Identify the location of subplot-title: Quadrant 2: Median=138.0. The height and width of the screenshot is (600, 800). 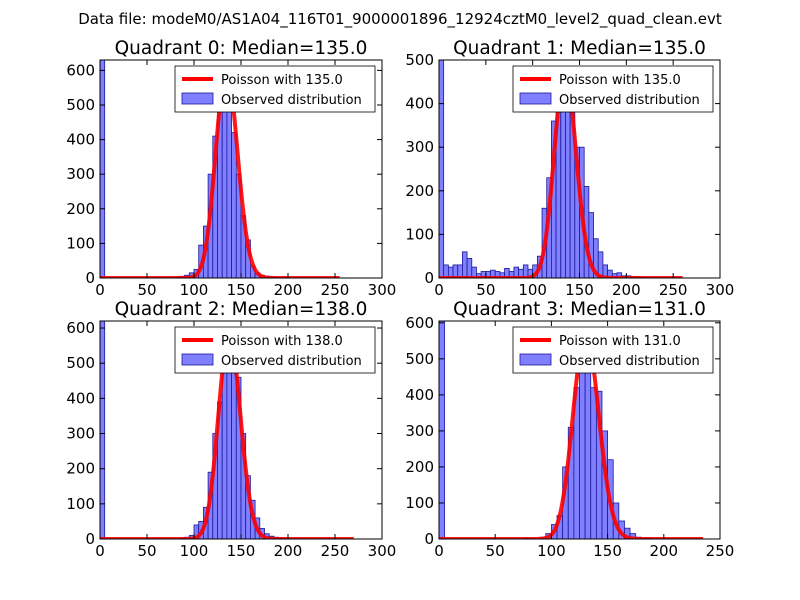
(241, 309).